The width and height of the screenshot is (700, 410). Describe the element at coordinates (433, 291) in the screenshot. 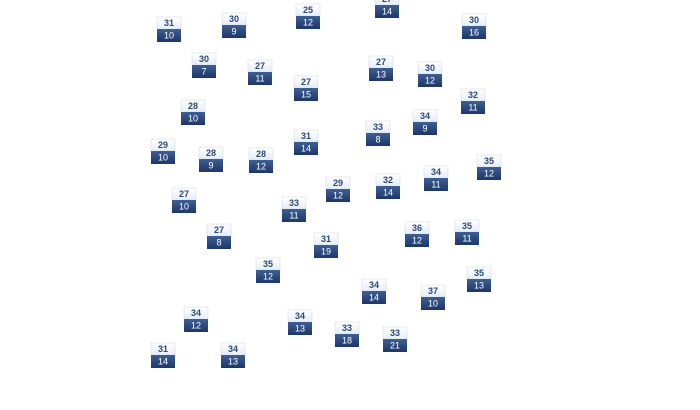

I see `marker-top-label: 37` at that location.